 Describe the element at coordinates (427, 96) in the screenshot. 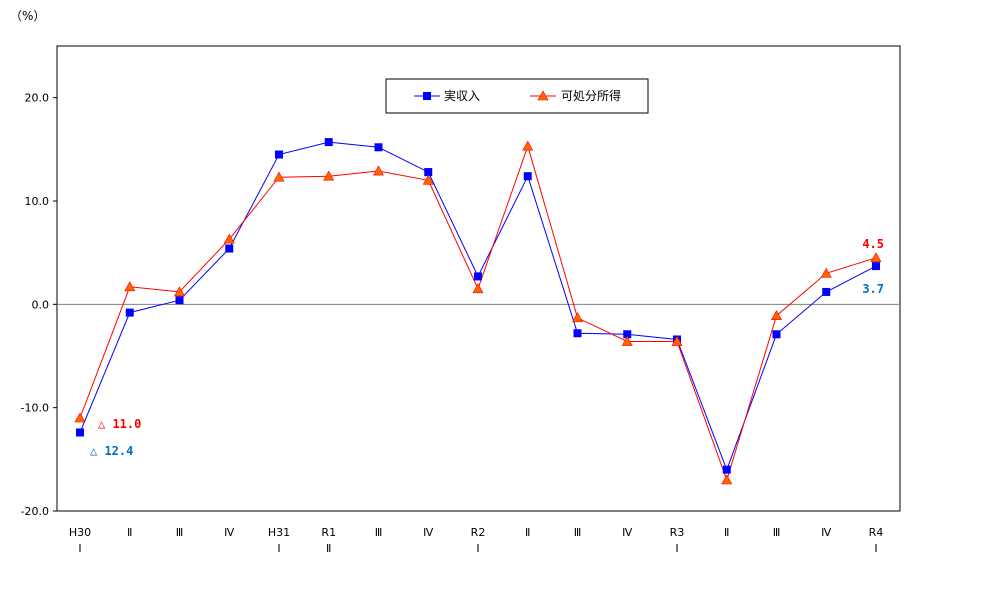

I see `legend-marker-square` at that location.